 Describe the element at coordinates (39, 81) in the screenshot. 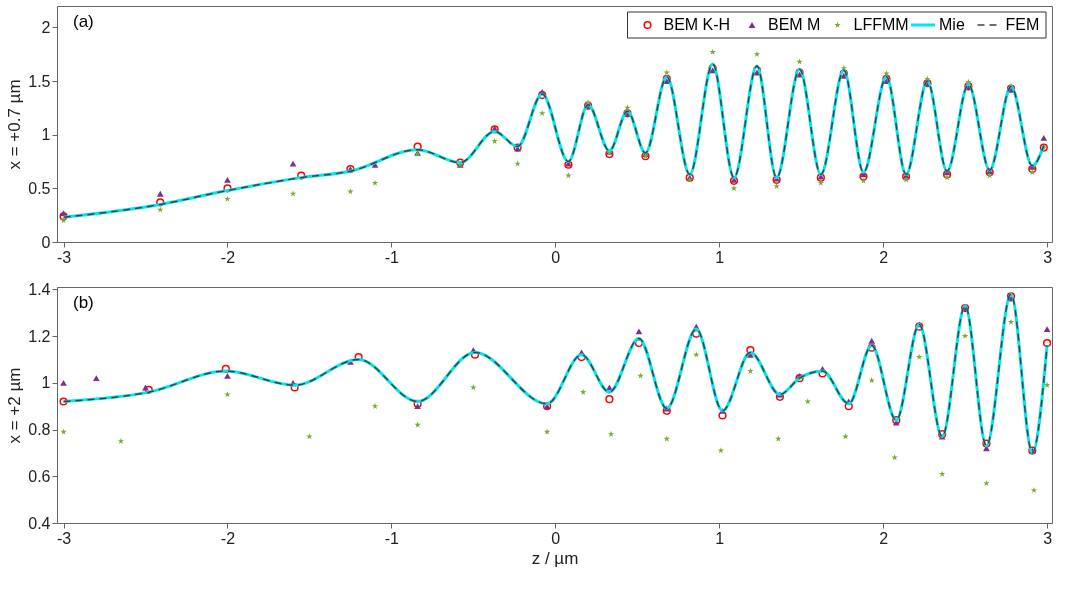

I see `y-tick-label: 1.5` at that location.